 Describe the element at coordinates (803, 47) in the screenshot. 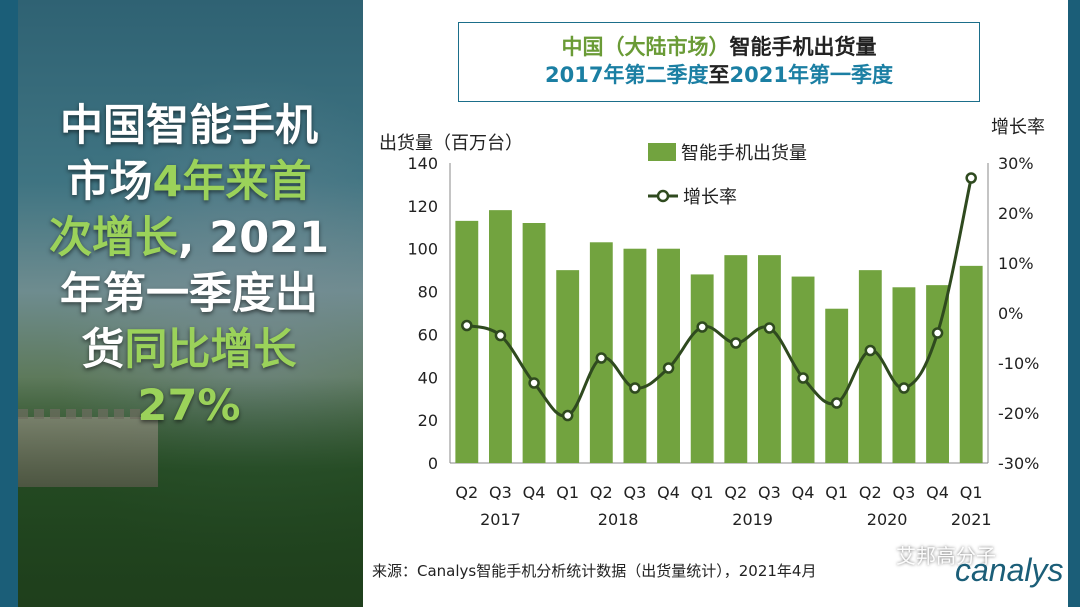

I see `title-part2: 智能手机出货量` at that location.